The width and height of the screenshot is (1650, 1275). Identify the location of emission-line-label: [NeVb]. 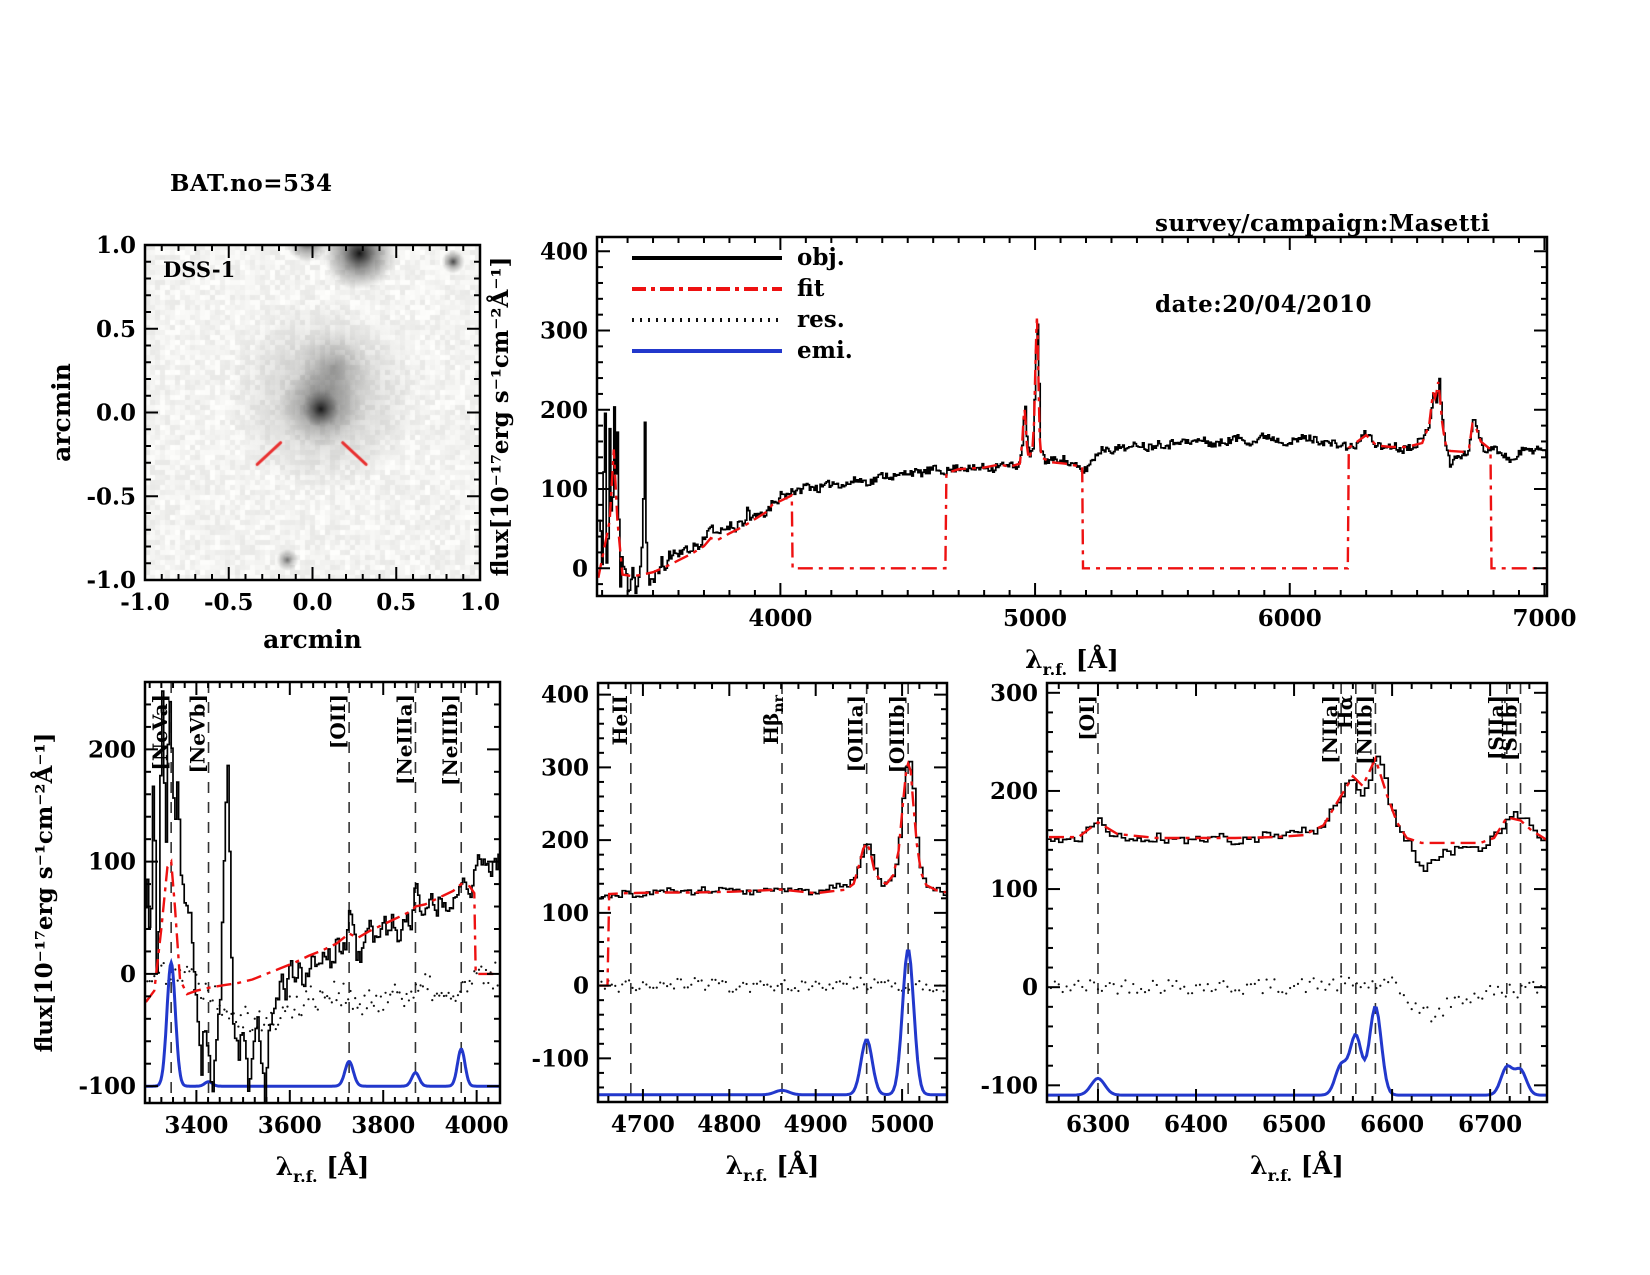
(198, 733).